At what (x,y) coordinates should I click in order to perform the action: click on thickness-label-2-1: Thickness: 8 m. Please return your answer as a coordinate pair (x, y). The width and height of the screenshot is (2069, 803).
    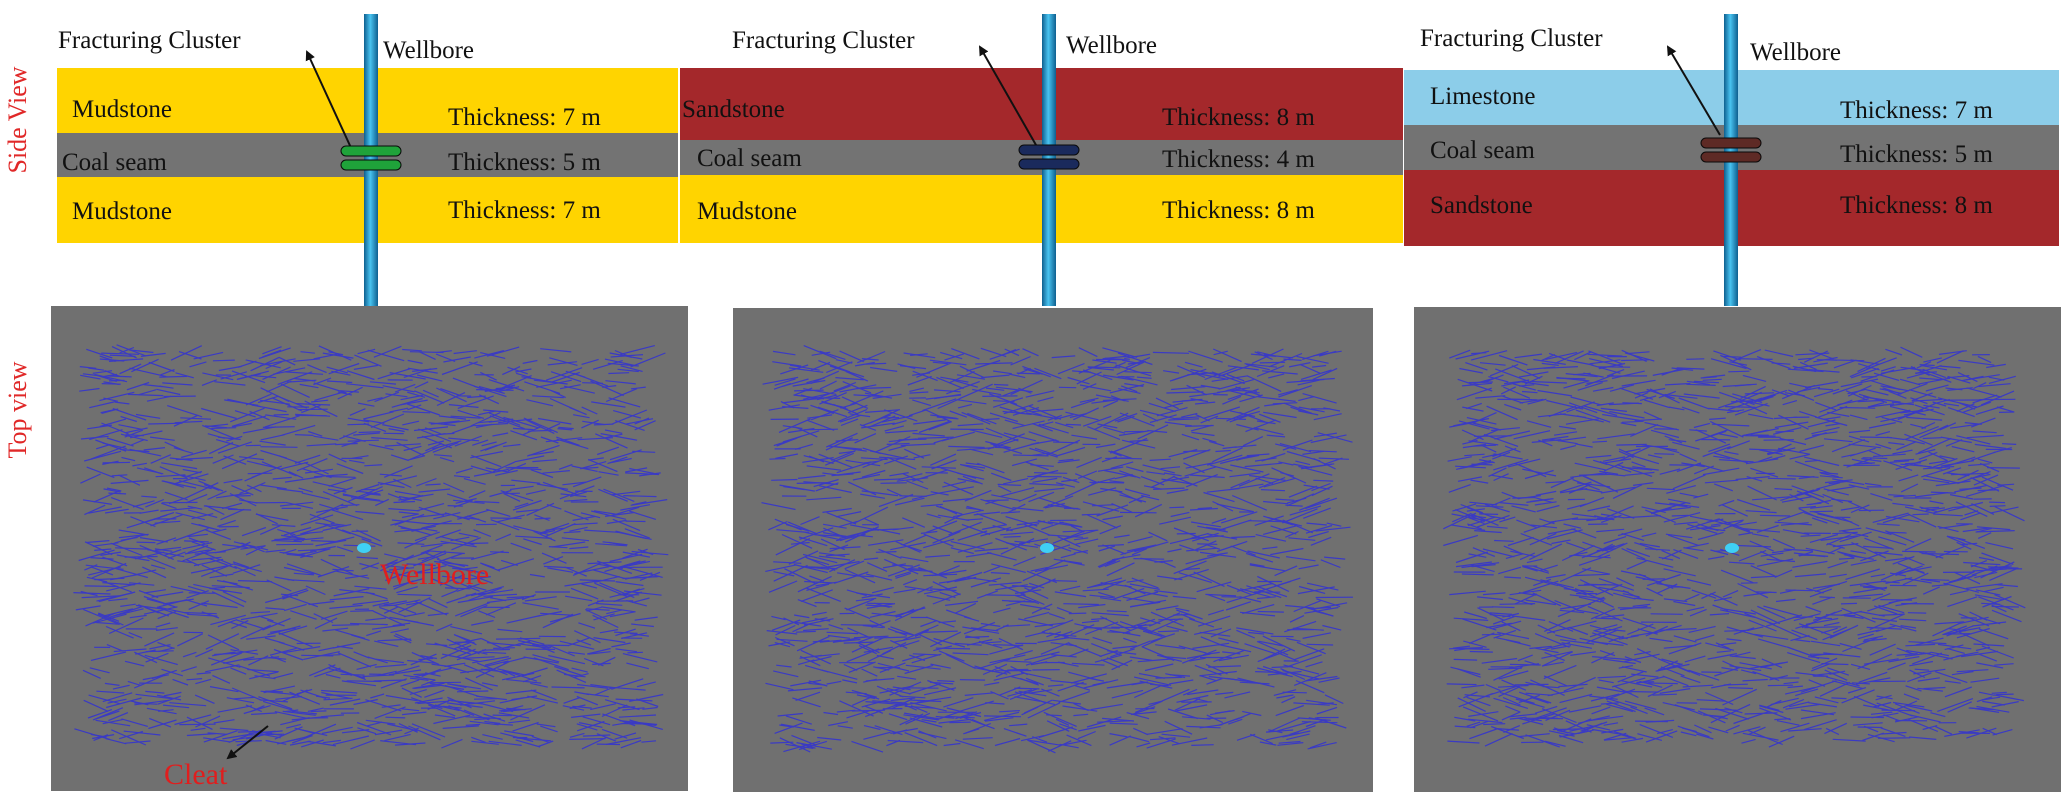
    Looking at the image, I should click on (1238, 117).